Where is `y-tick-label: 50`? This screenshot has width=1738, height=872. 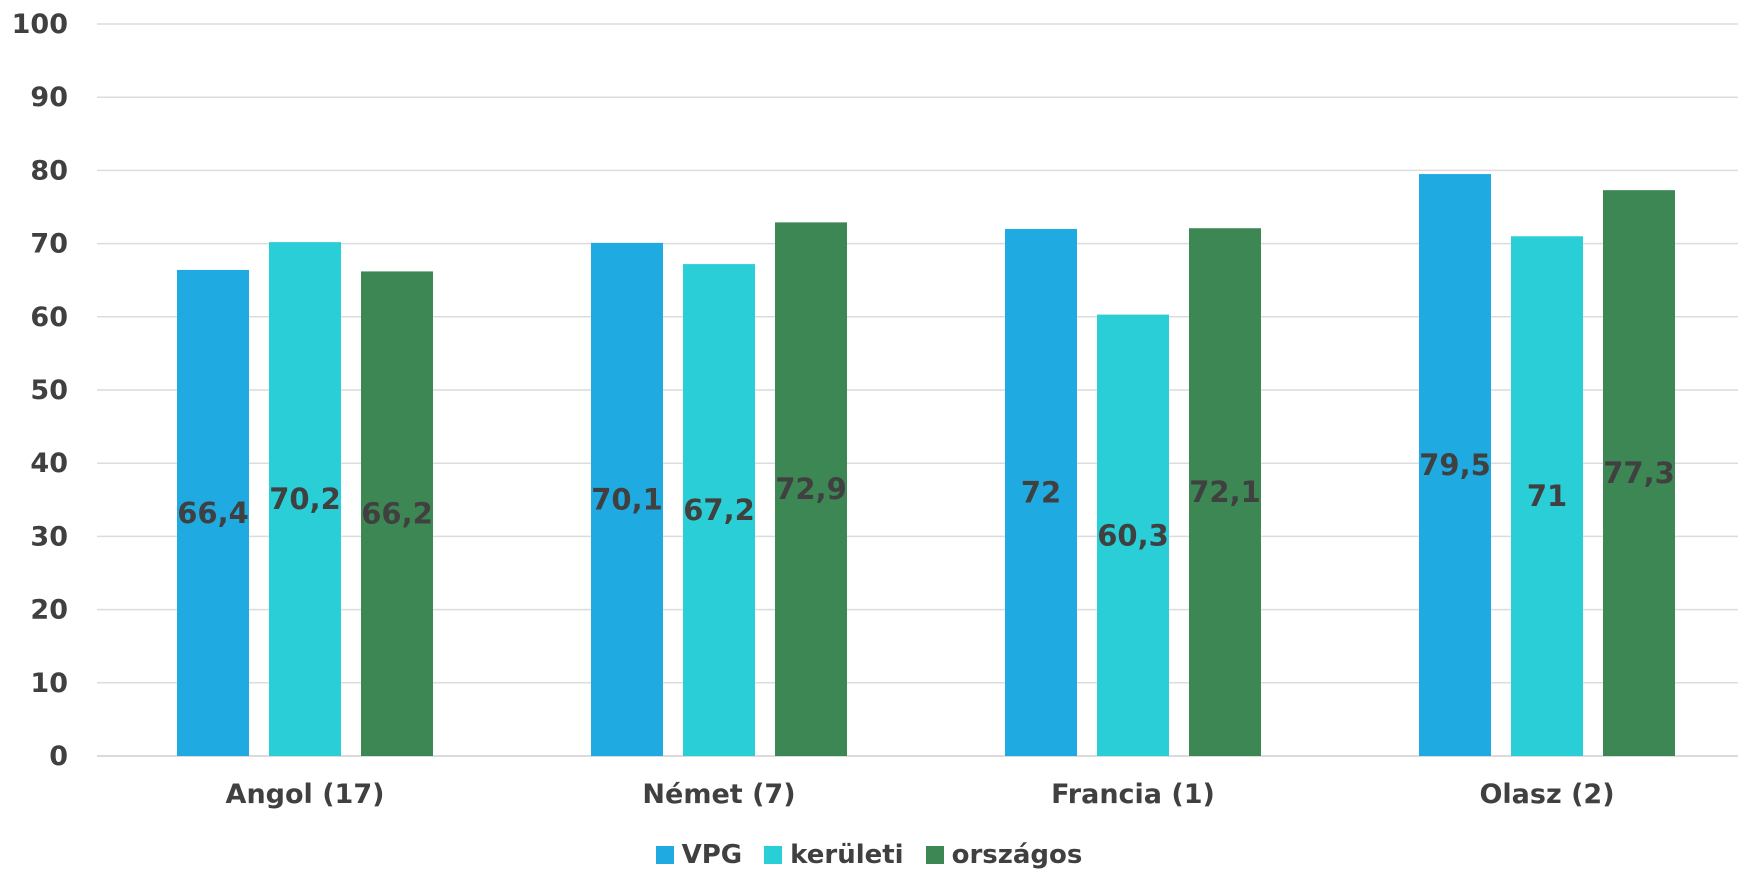
y-tick-label: 50 is located at coordinates (49, 390).